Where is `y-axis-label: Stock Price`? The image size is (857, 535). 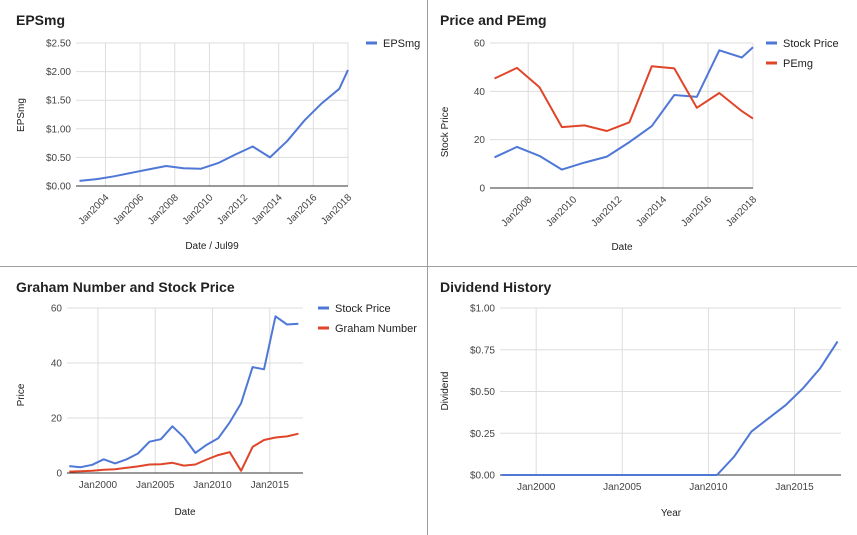 y-axis-label: Stock Price is located at coordinates (445, 131).